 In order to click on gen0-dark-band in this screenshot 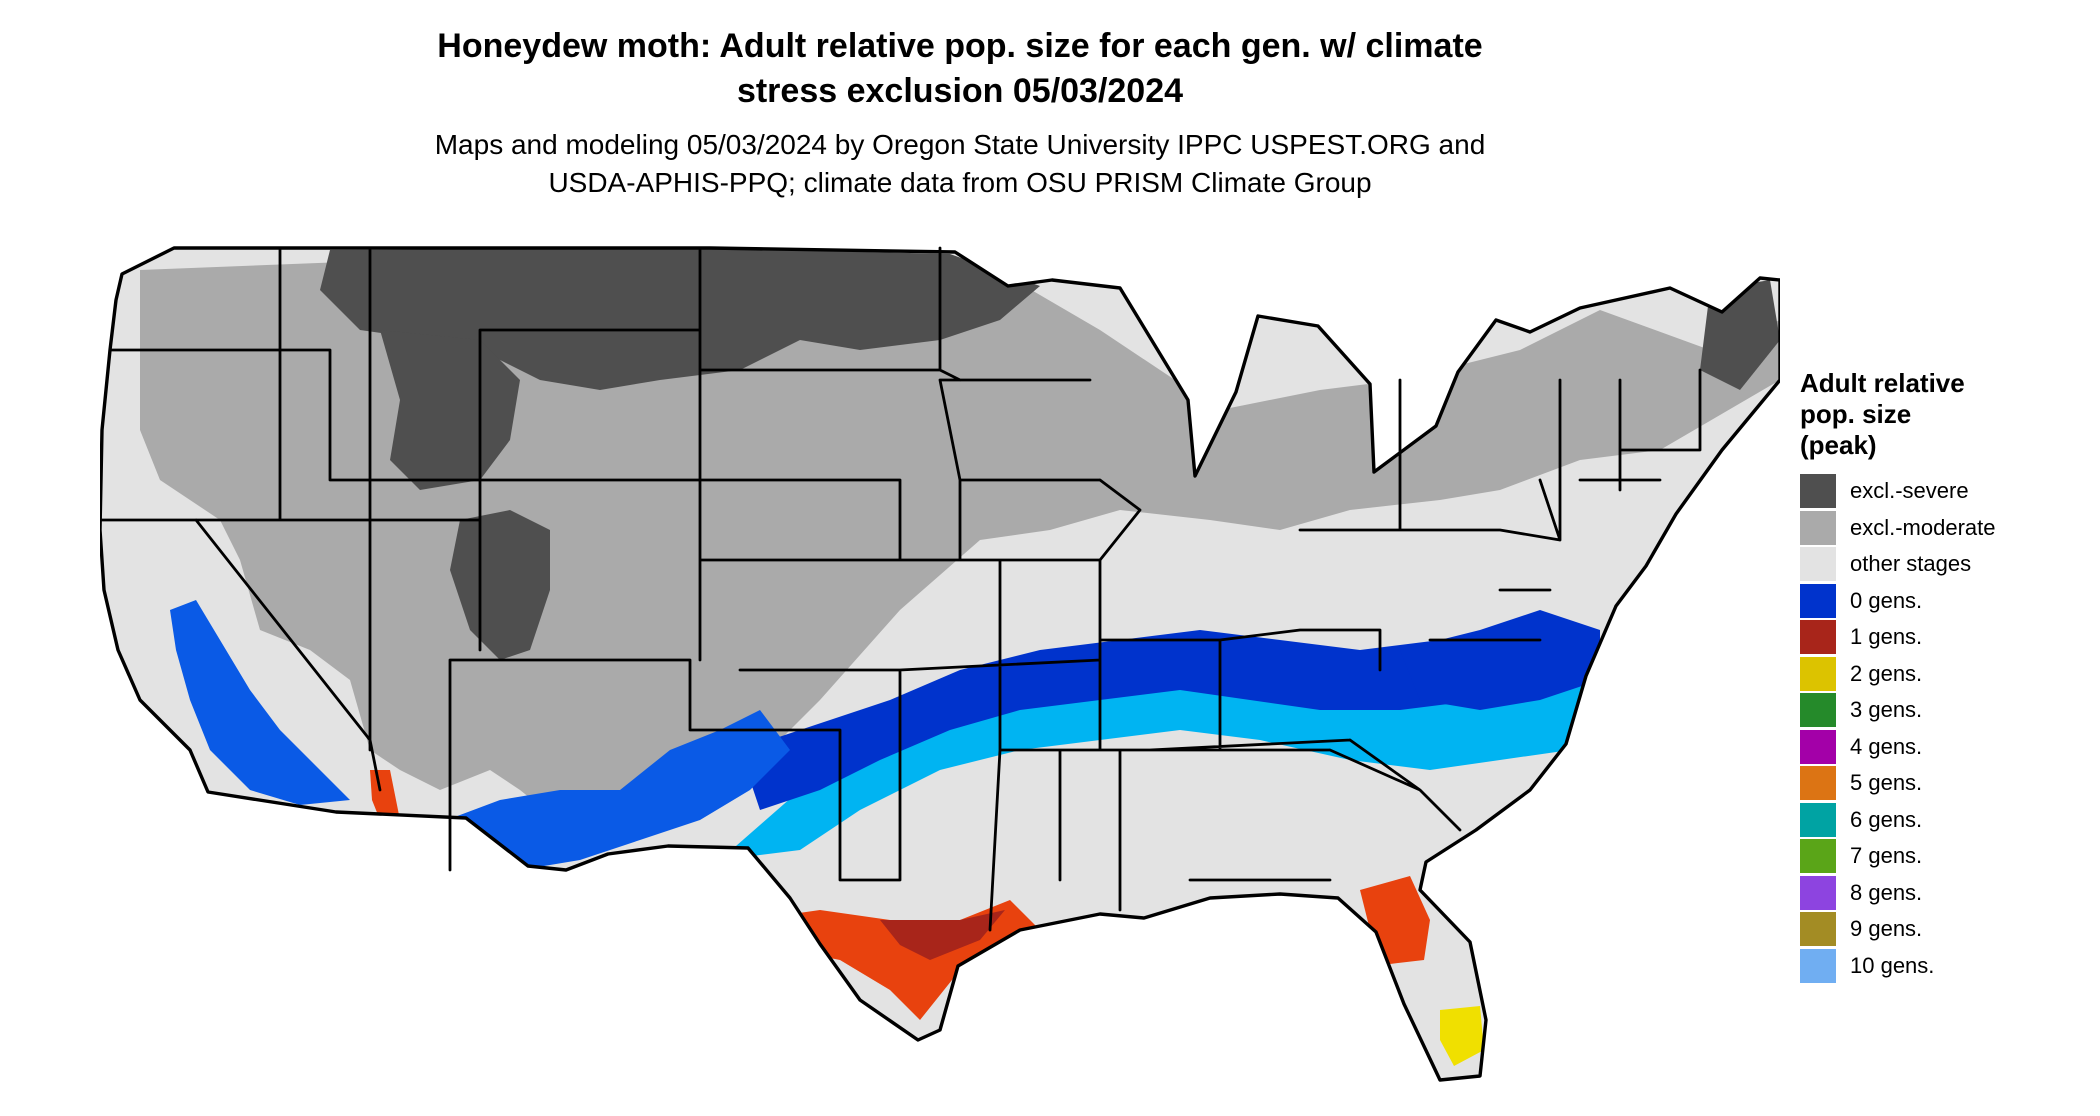, I will do `click(1140, 720)`.